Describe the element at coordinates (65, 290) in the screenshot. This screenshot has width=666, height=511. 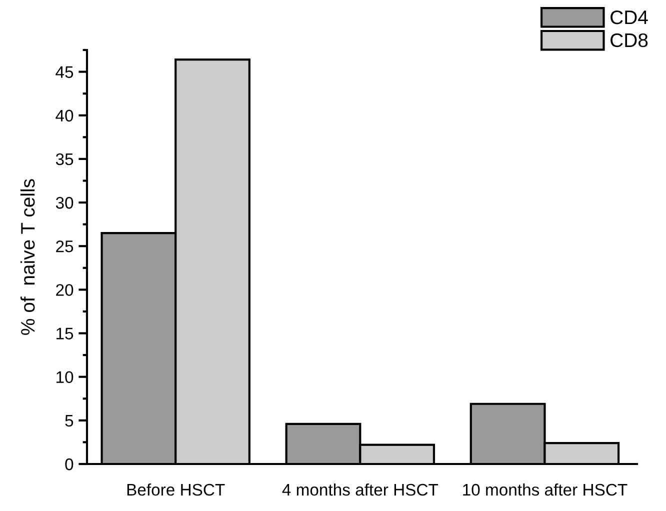
I see `y-tick-label: 20` at that location.